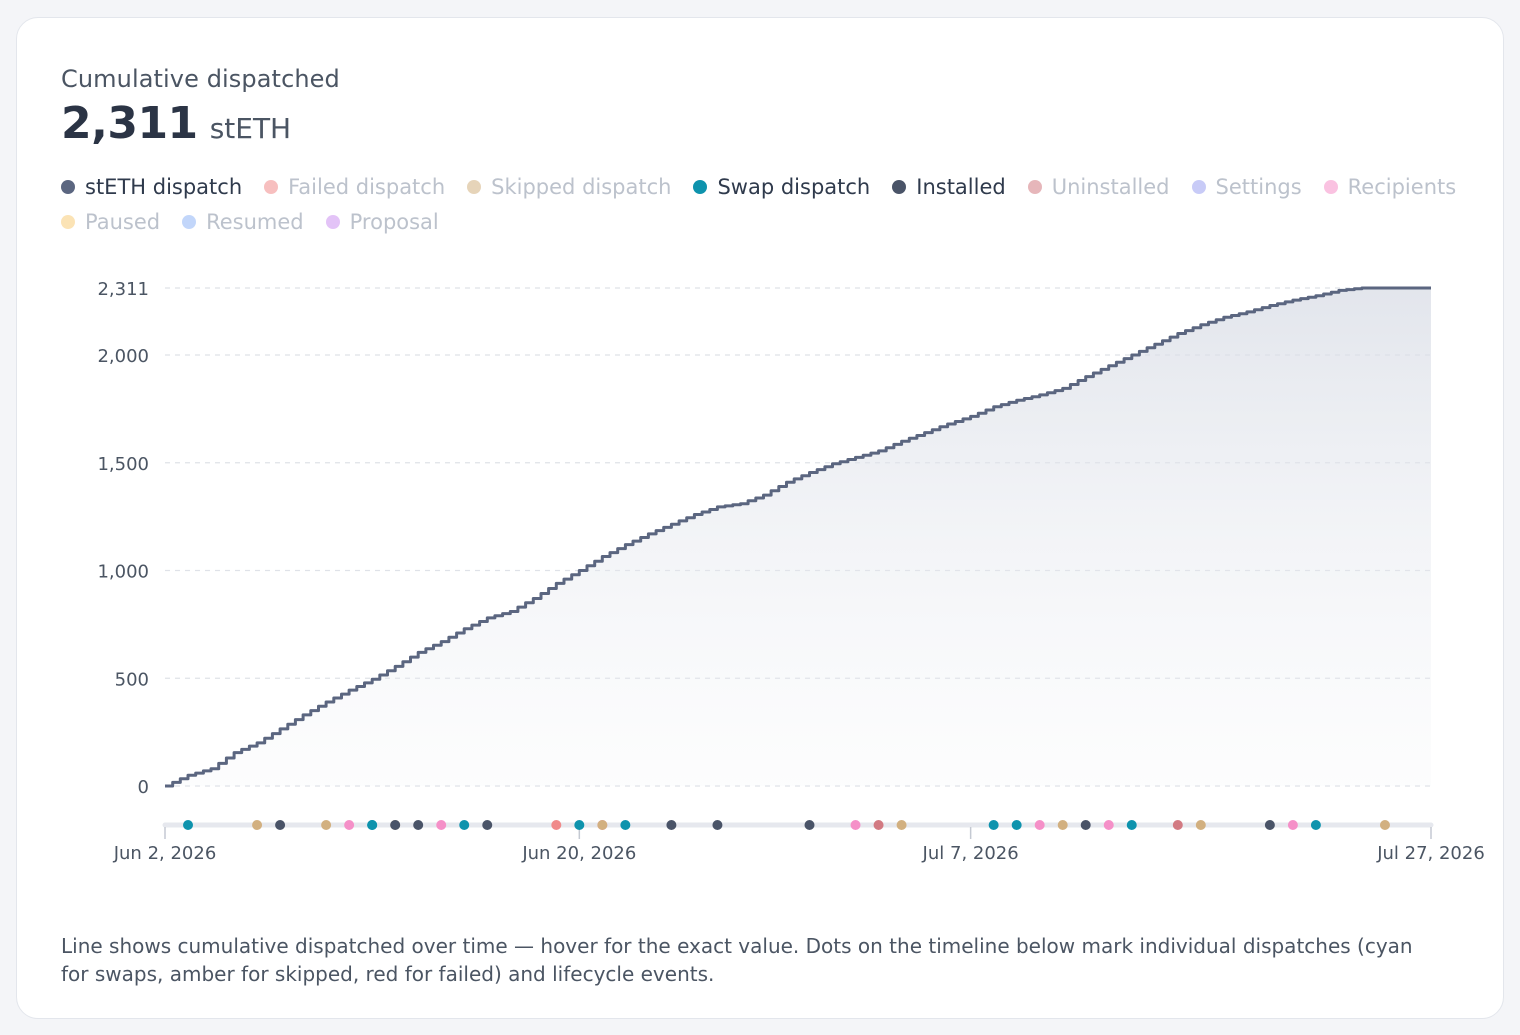  I want to click on legend-item-uninstalled: Uninstalled, so click(1098, 187).